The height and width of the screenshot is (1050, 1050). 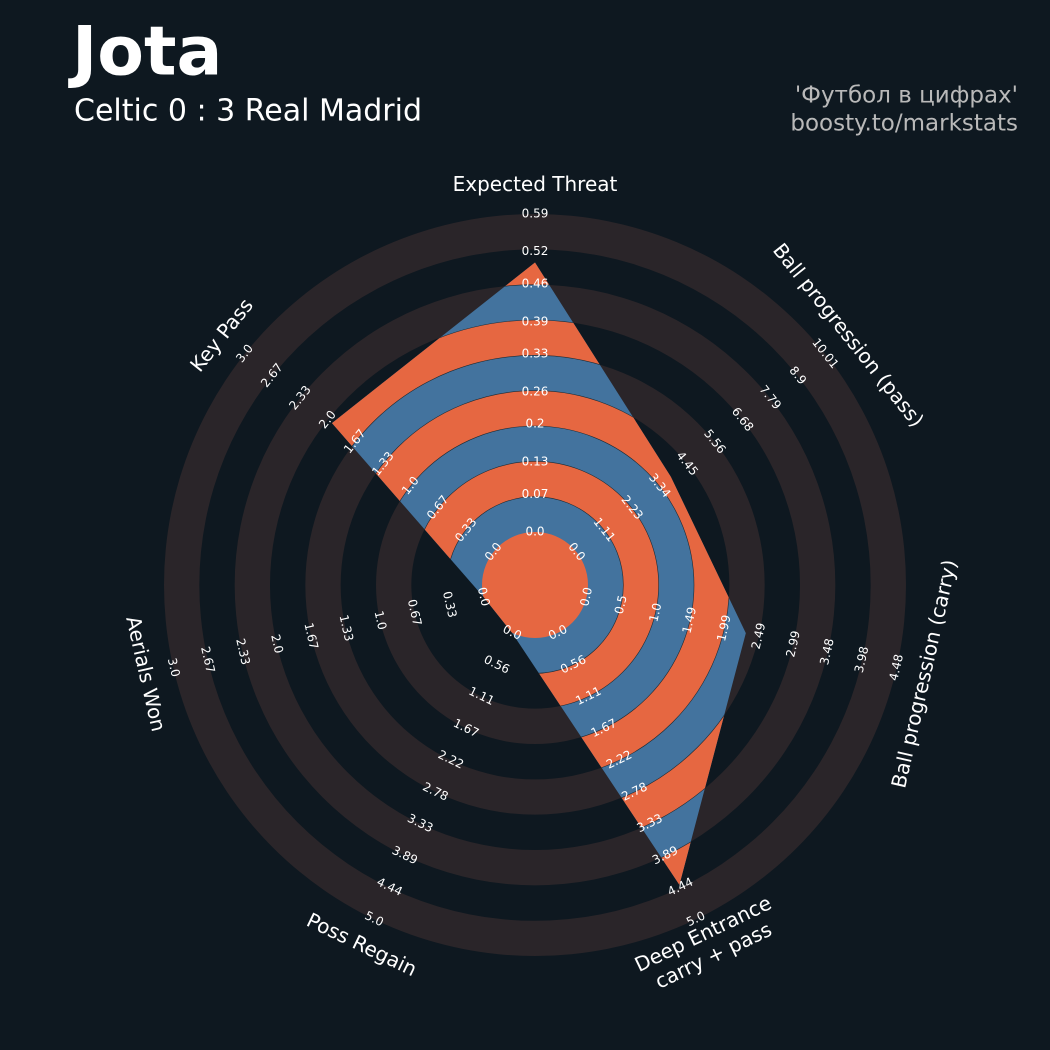 I want to click on tick-label: 2.0, so click(x=277, y=644).